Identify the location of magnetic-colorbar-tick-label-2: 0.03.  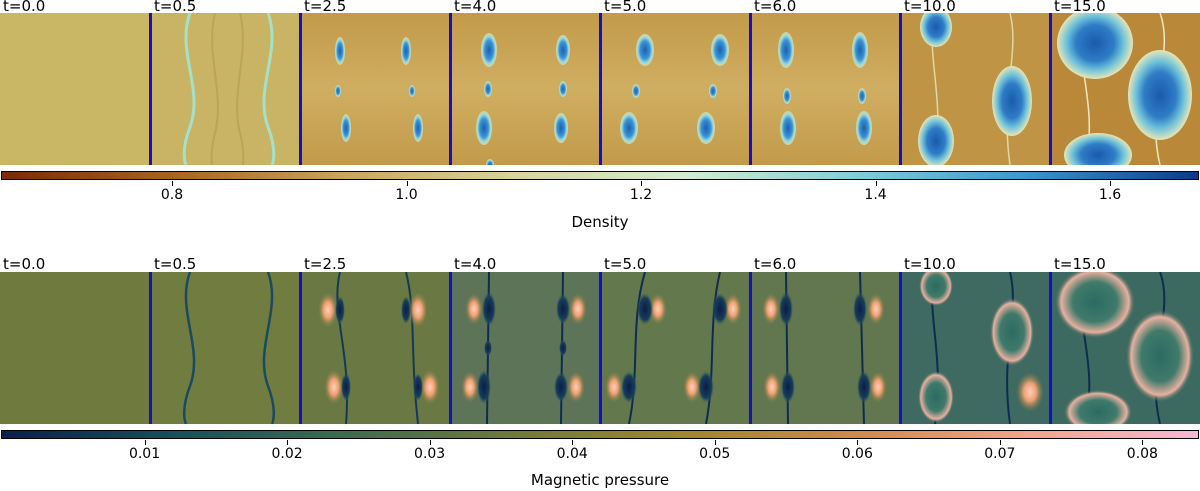
(430, 454).